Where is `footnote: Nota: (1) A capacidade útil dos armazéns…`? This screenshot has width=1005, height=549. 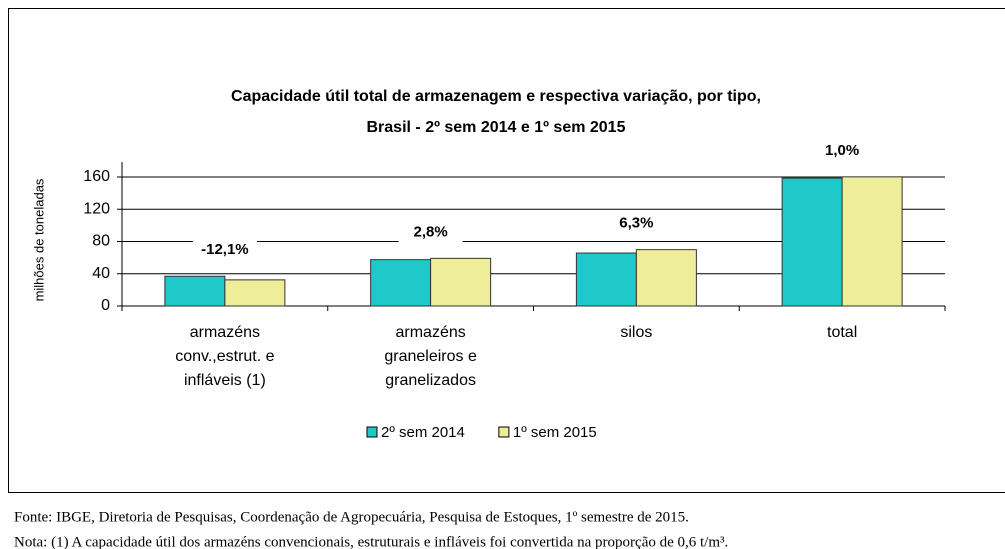
footnote: Nota: (1) A capacidade útil dos armazéns… is located at coordinates (371, 541).